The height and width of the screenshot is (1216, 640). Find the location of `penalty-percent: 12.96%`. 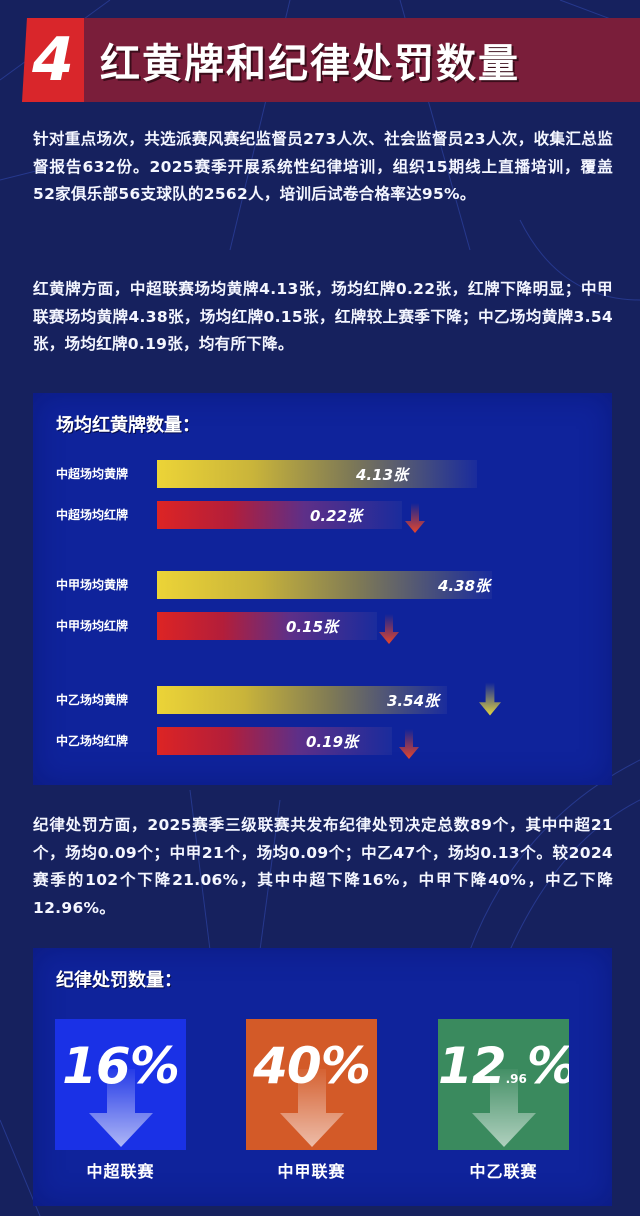

penalty-percent: 12.96% is located at coordinates (503, 1066).